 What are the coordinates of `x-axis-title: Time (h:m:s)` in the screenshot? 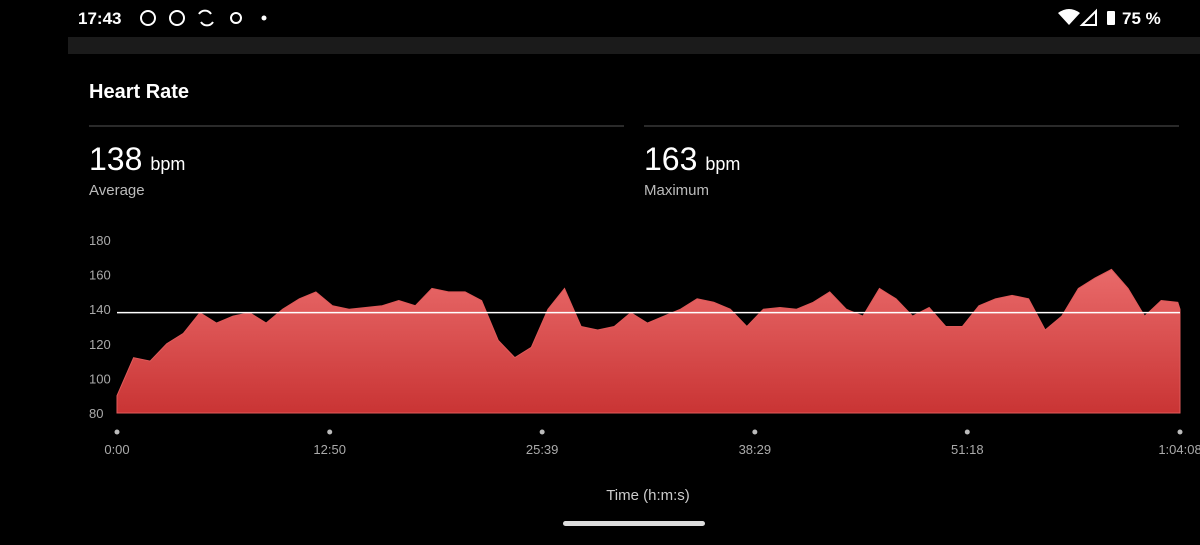 It's located at (648, 495).